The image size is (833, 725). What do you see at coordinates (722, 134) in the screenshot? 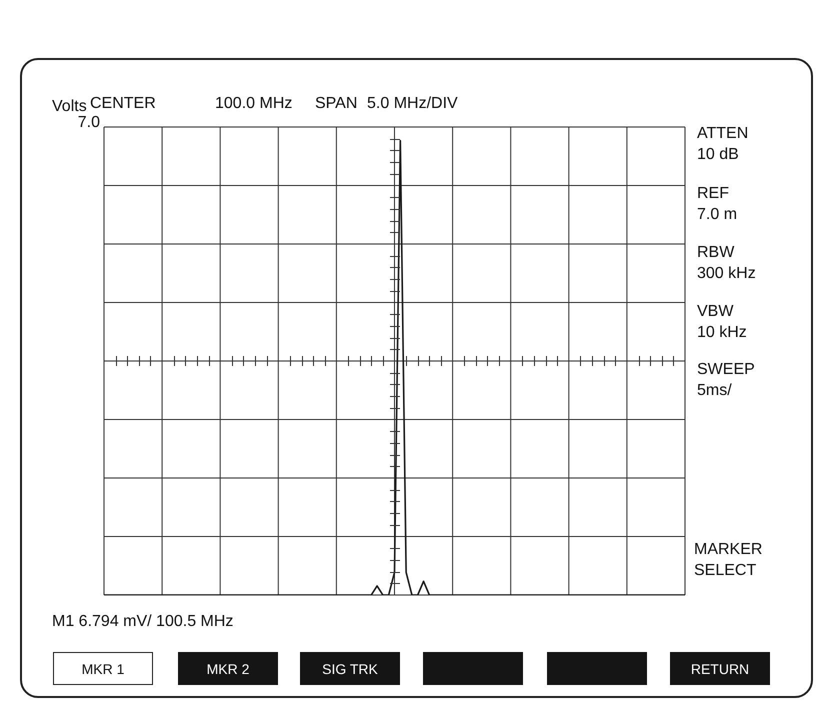
I see `text: ATTEN` at bounding box center [722, 134].